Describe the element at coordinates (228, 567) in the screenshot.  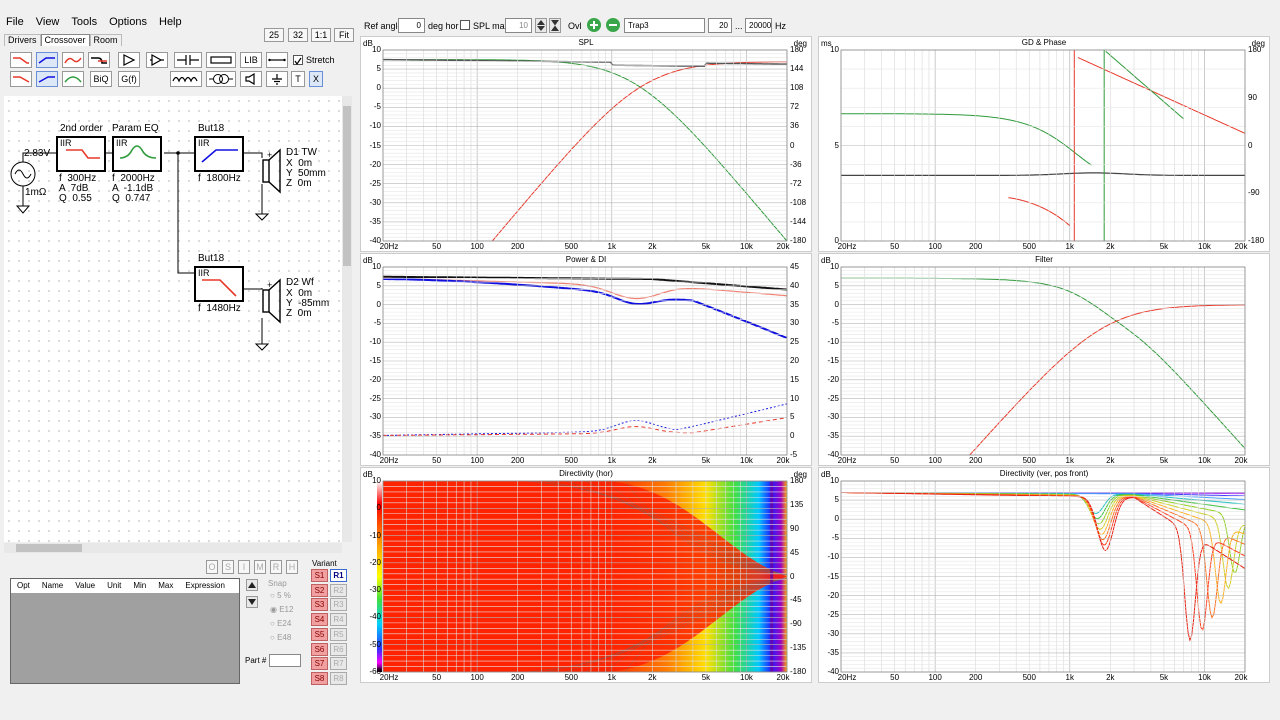
I see `opt-s-button: S` at that location.